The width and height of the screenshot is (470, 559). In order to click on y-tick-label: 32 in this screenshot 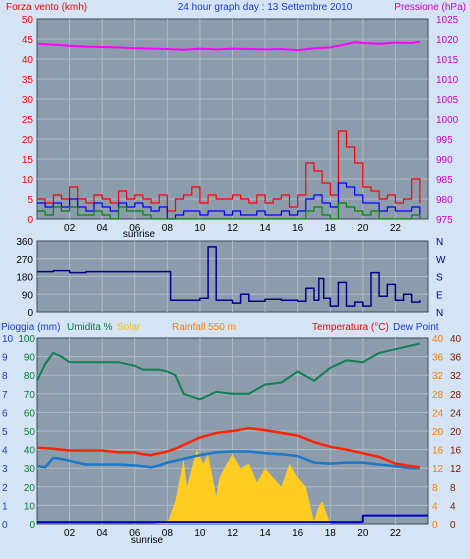, I will do `click(456, 376)`.